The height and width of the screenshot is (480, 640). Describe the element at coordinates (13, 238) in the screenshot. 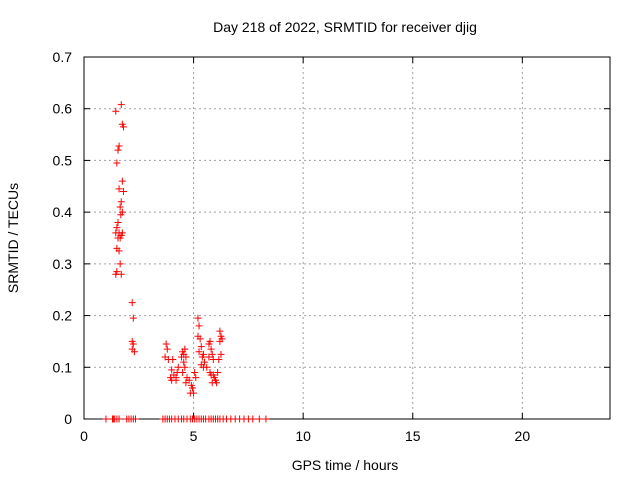

I see `y-axis-label: SRMTID / TECUs` at that location.